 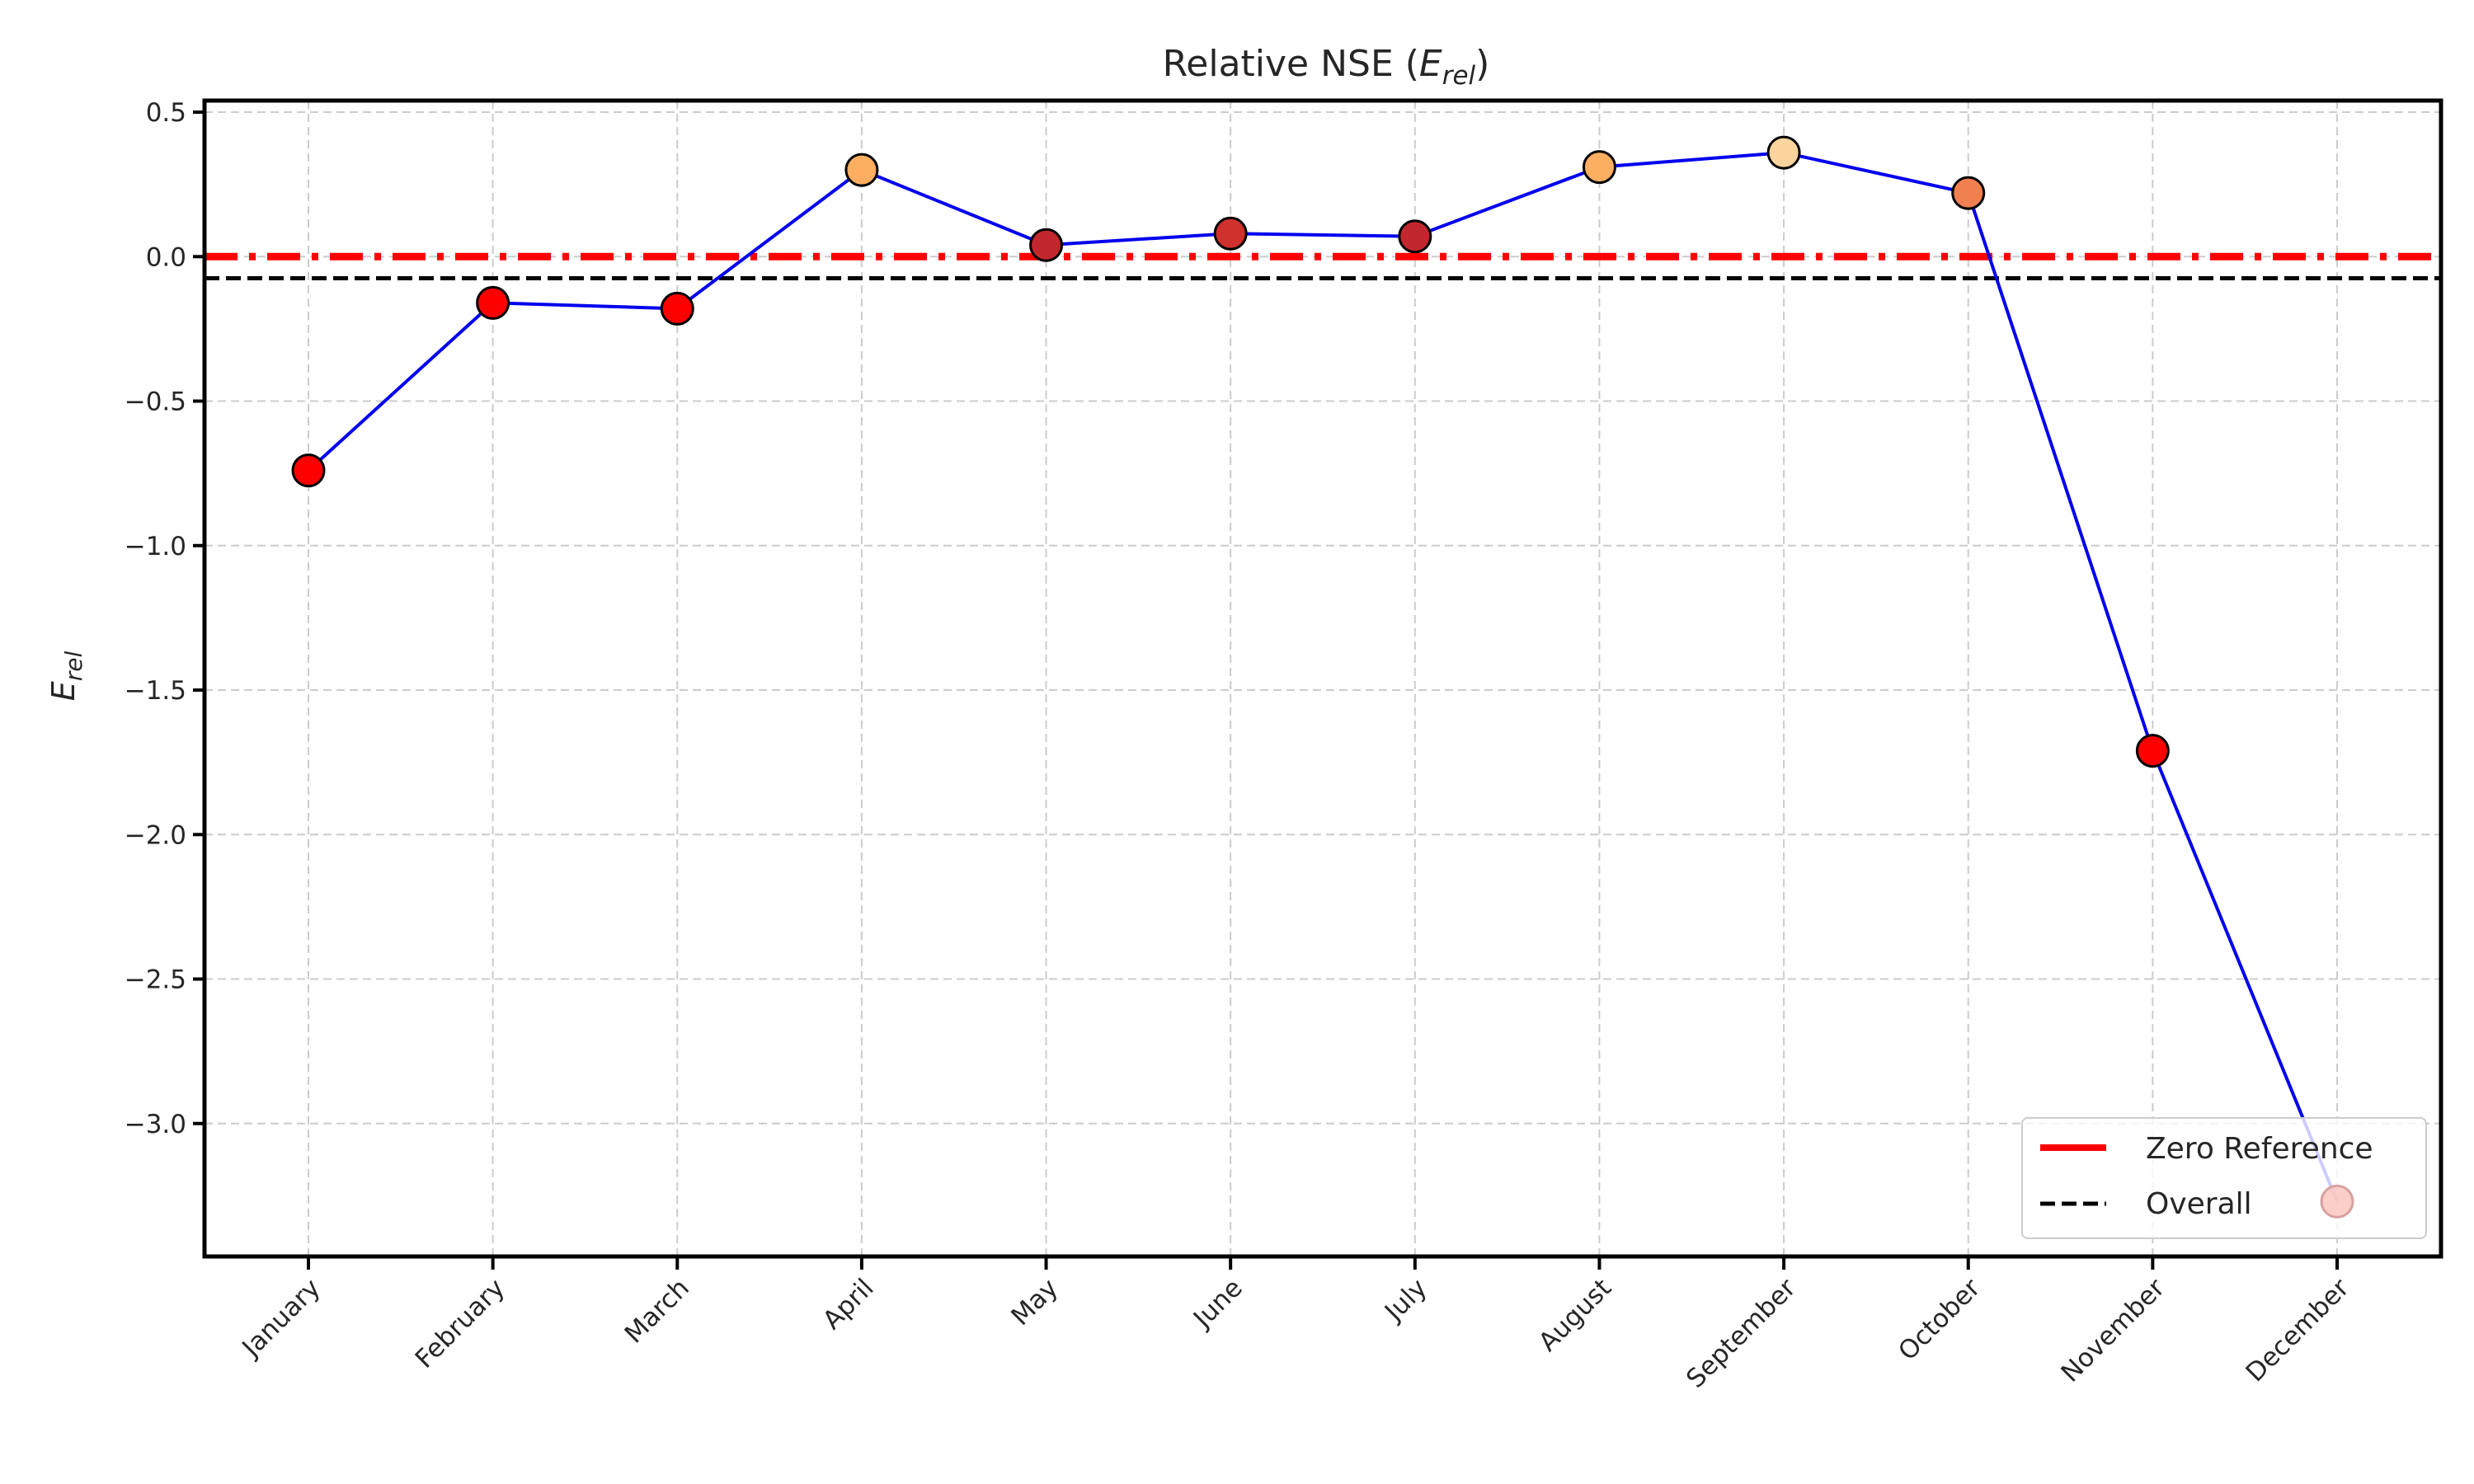 What do you see at coordinates (2152, 751) in the screenshot?
I see `point-november` at bounding box center [2152, 751].